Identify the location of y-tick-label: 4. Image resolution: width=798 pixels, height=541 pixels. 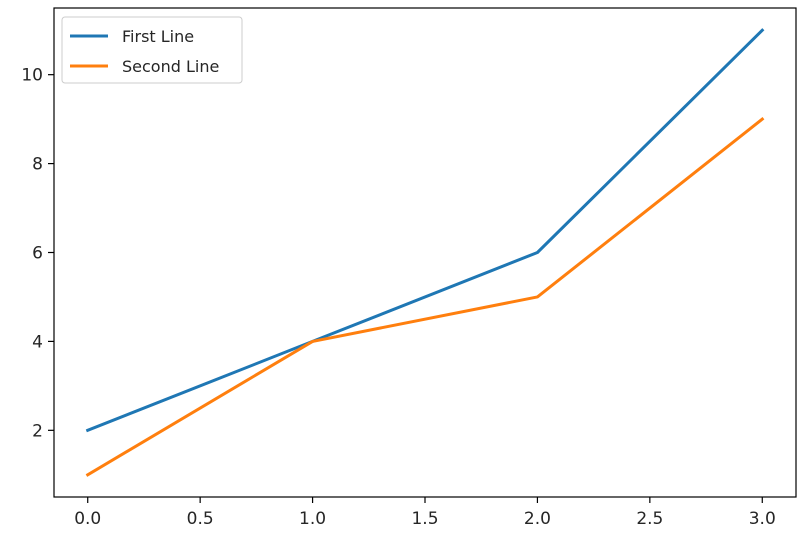
(37, 342).